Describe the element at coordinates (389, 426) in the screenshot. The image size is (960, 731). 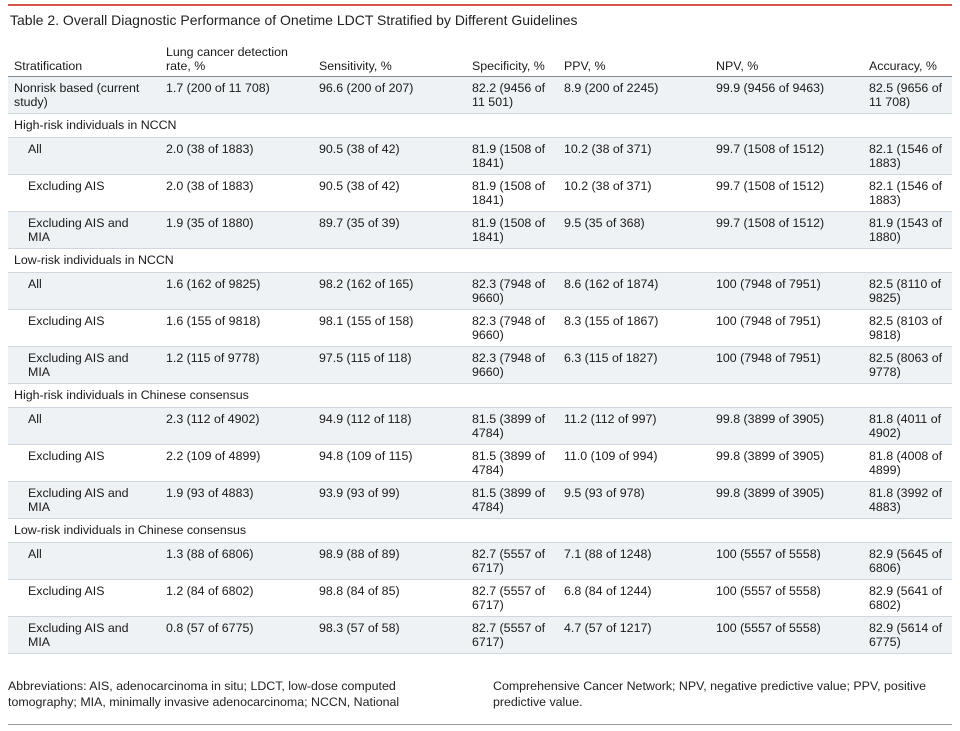
I see `table-cell: 94.9 (112 of 118)` at that location.